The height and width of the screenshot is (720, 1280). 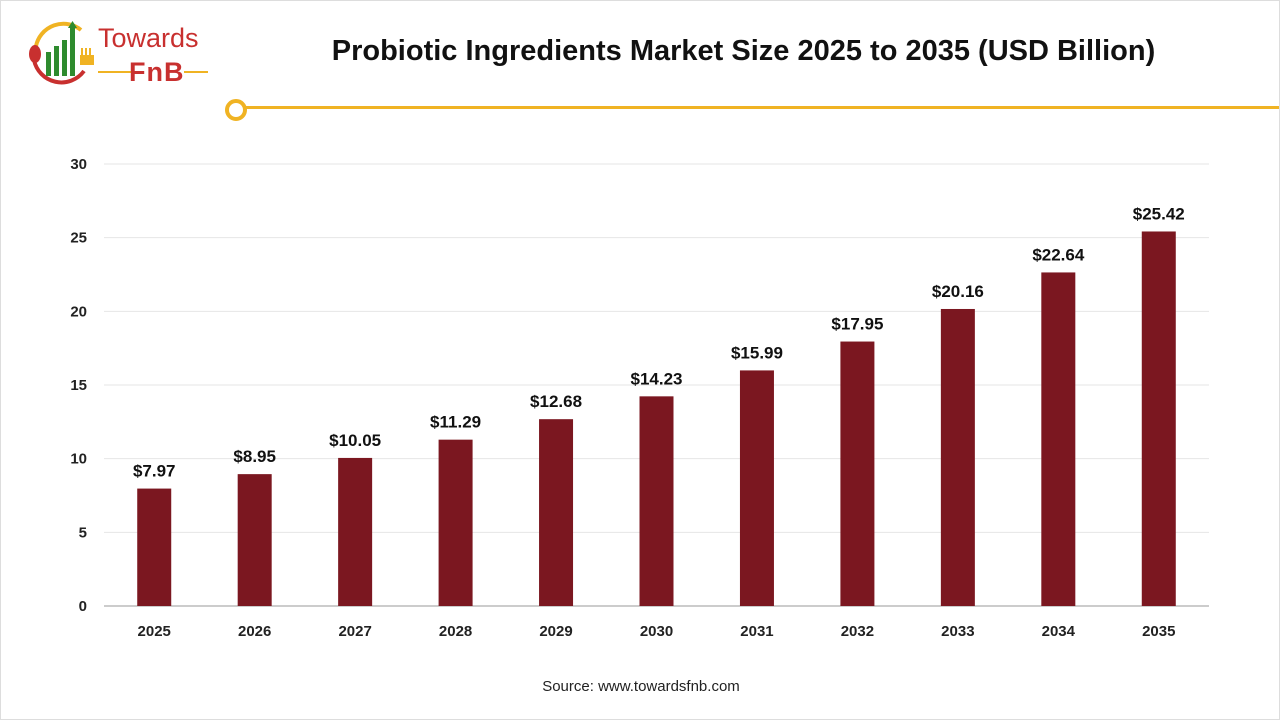 What do you see at coordinates (1058, 254) in the screenshot?
I see `data-label: $22.64` at bounding box center [1058, 254].